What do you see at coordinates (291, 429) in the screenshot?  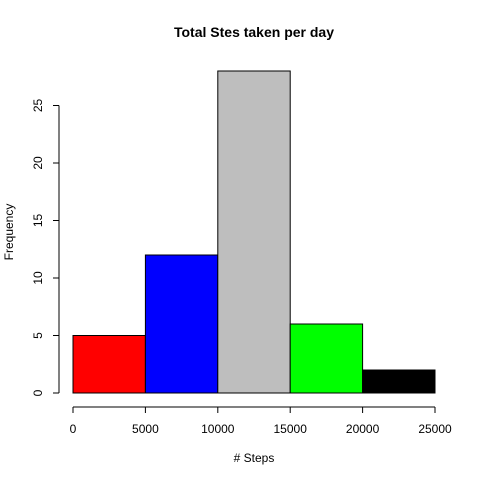 I see `x-tick-label-3: 15000` at bounding box center [291, 429].